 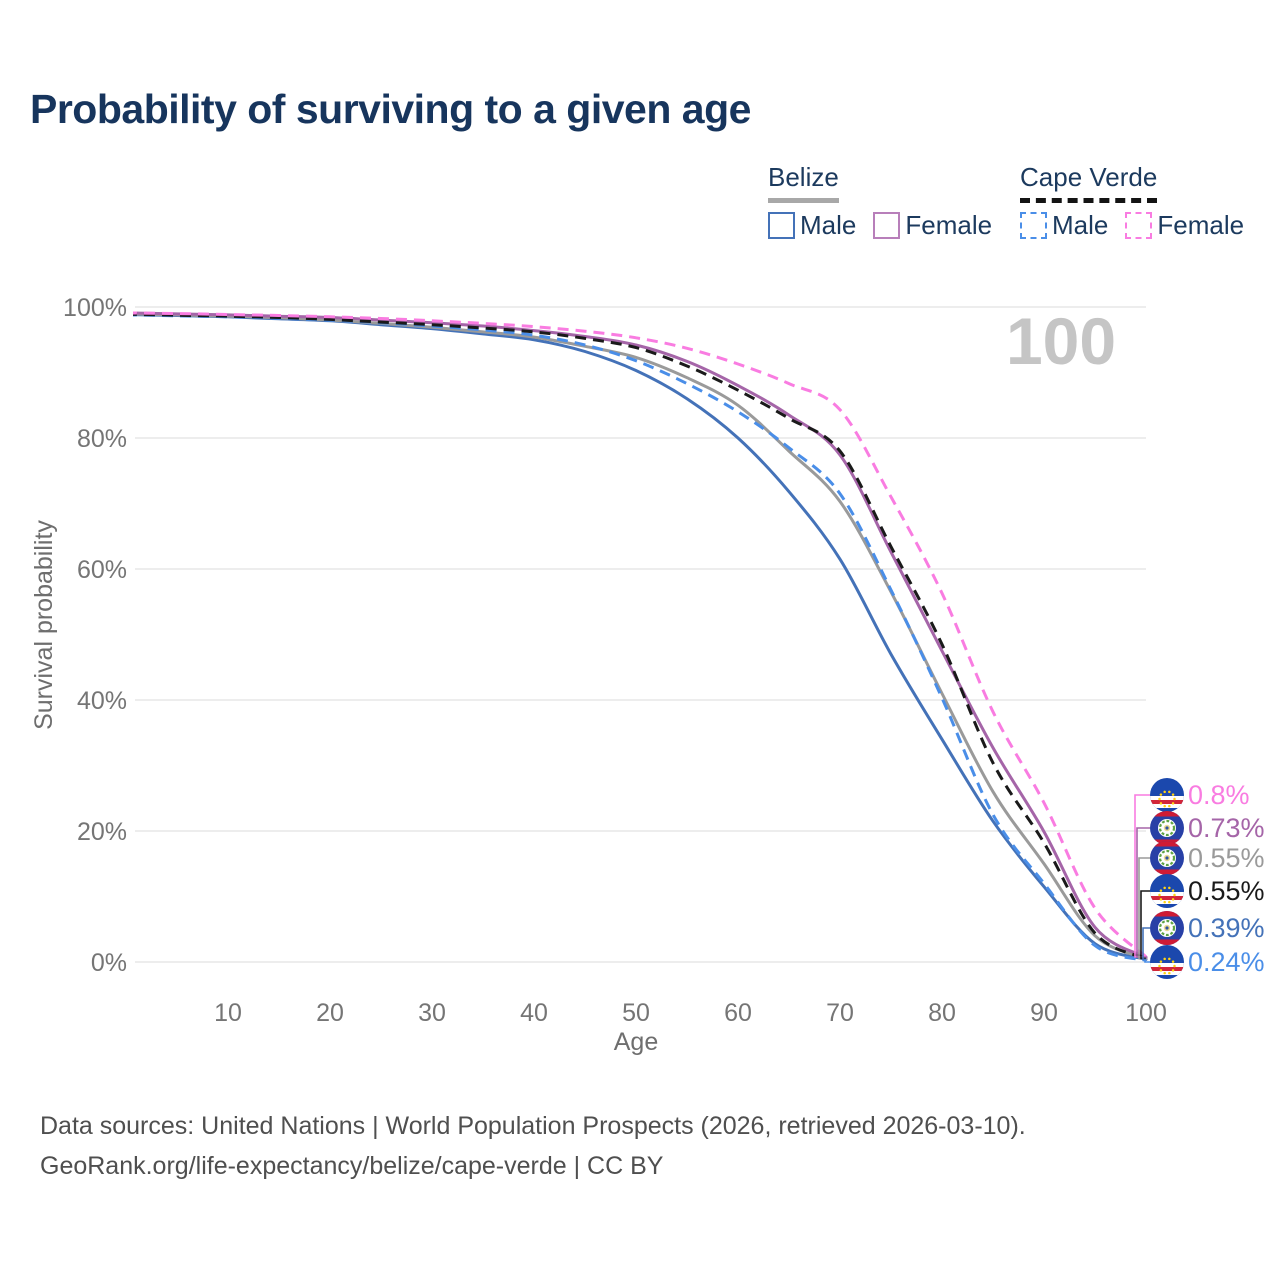 What do you see at coordinates (1226, 962) in the screenshot?
I see `end-label-cape-verde-male-male: 0.24%` at bounding box center [1226, 962].